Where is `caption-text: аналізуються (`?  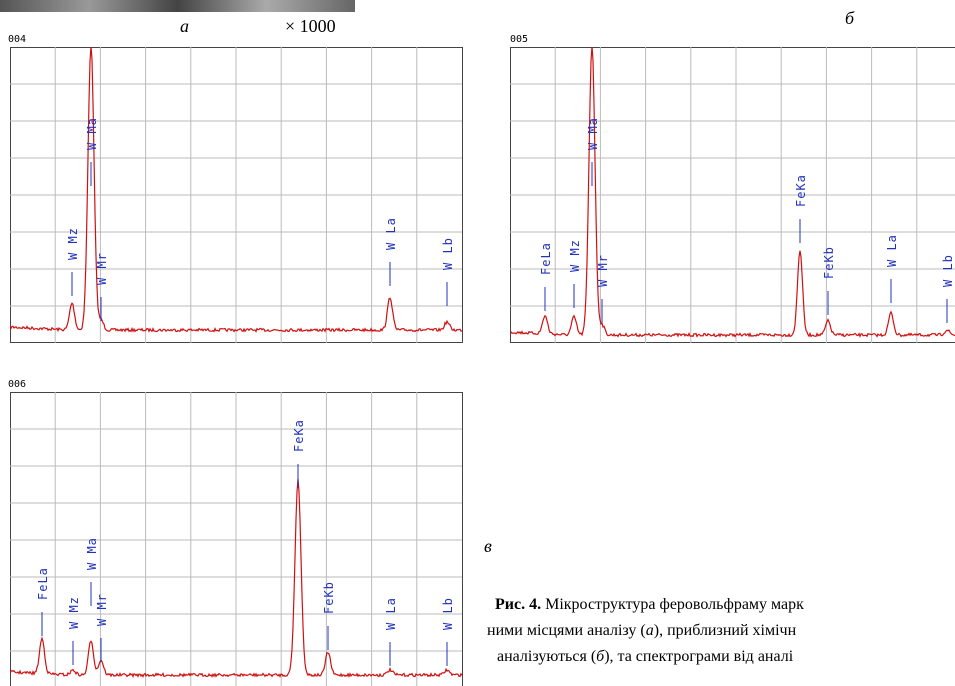 caption-text: аналізуються ( is located at coordinates (547, 656).